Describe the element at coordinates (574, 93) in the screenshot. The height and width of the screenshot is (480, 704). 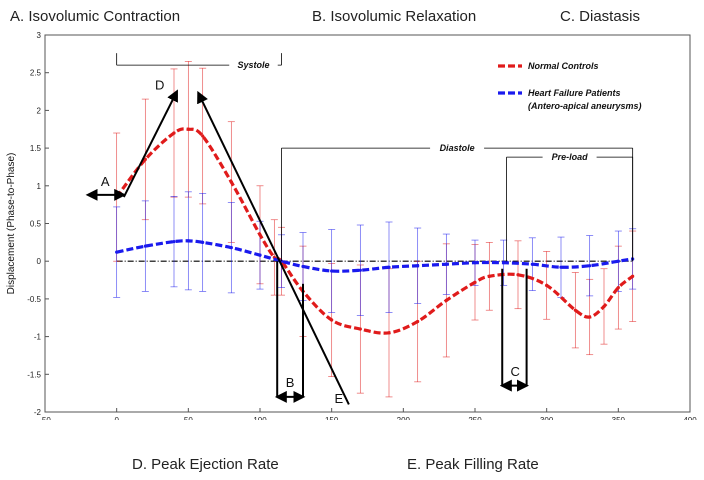
I see `heart-failure-legend-label: Heart Failure Patients` at that location.